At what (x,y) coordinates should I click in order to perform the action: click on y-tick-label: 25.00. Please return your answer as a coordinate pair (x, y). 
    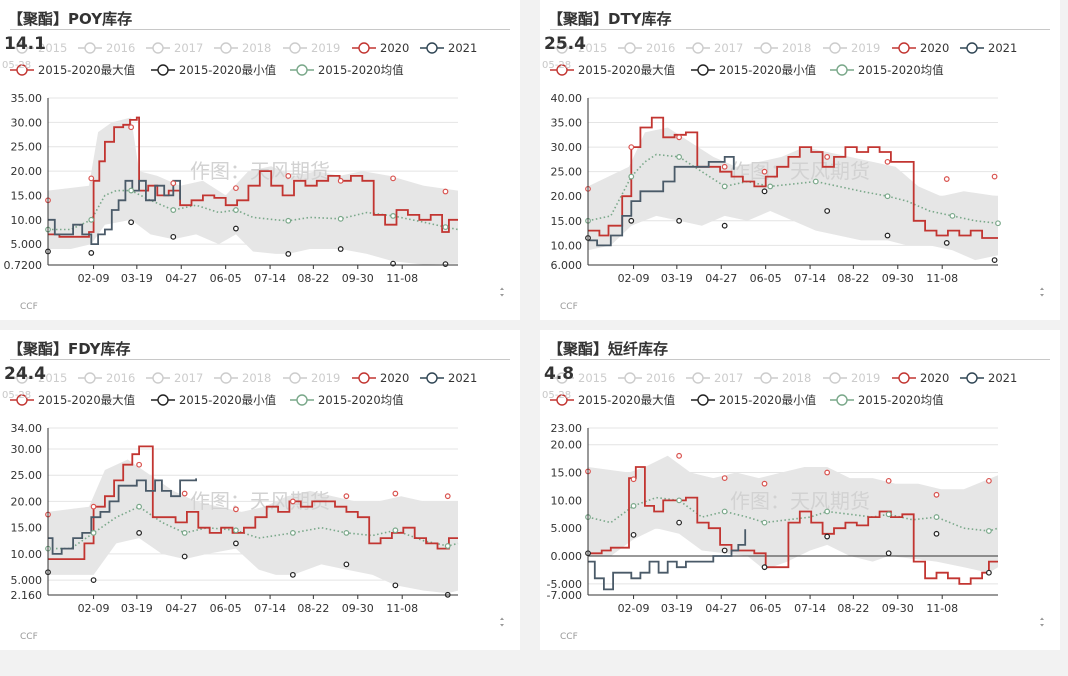
    Looking at the image, I should click on (567, 172).